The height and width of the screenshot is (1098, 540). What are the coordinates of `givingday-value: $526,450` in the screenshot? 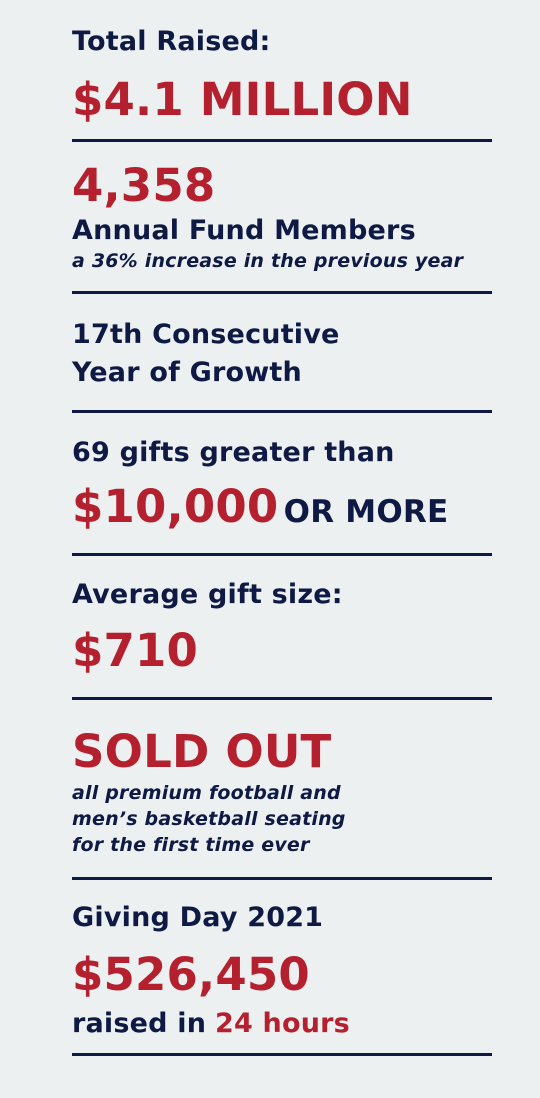 It's located at (191, 974).